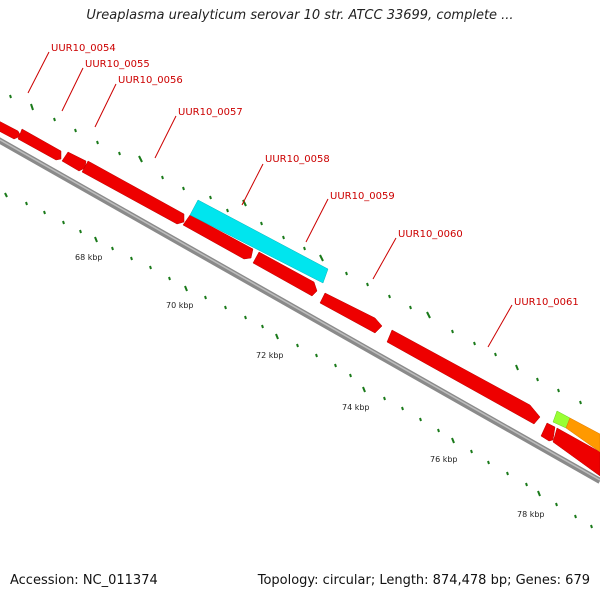 This screenshot has width=600, height=600. Describe the element at coordinates (180, 305) in the screenshot. I see `scale-label: 70 kbp` at that location.